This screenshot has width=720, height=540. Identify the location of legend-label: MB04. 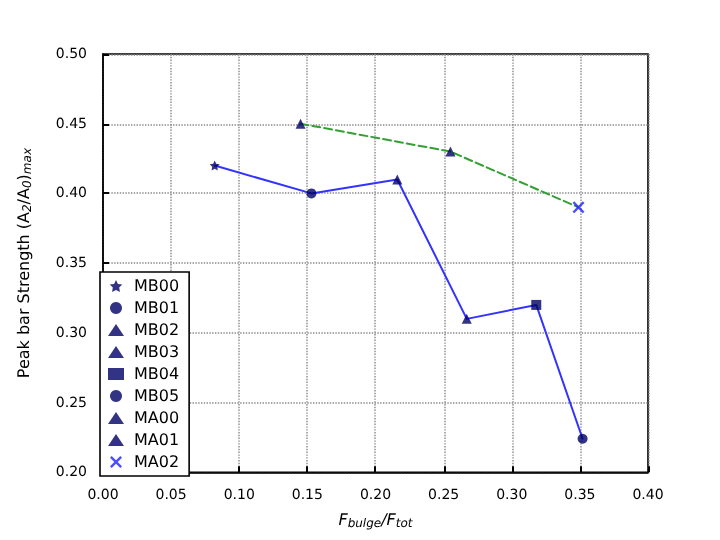
(157, 374).